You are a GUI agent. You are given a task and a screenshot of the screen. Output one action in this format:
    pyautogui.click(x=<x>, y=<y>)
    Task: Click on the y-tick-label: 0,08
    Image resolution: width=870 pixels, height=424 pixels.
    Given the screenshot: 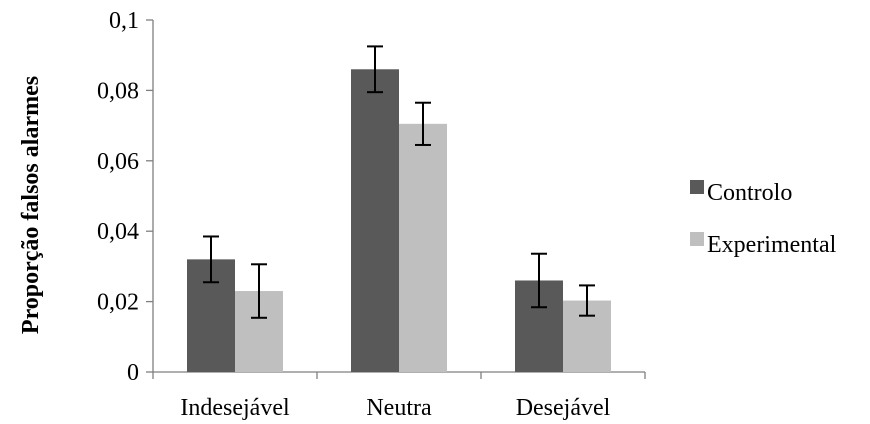 What is the action you would take?
    pyautogui.click(x=118, y=91)
    